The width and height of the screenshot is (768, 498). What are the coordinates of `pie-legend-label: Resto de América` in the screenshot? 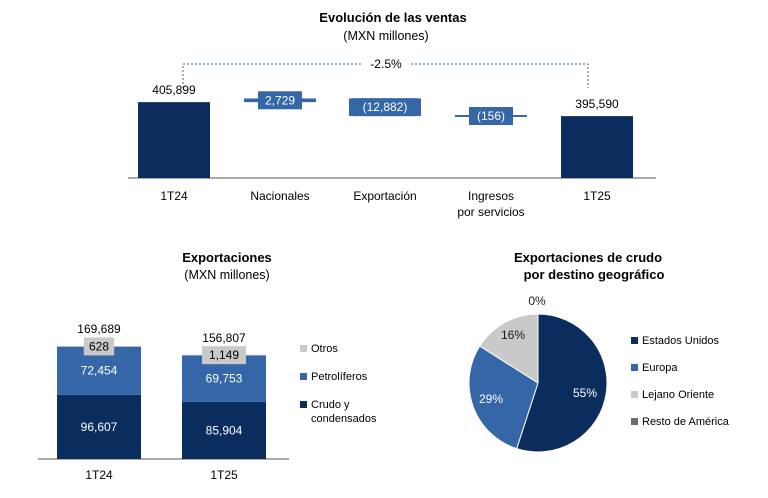 It's located at (686, 422).